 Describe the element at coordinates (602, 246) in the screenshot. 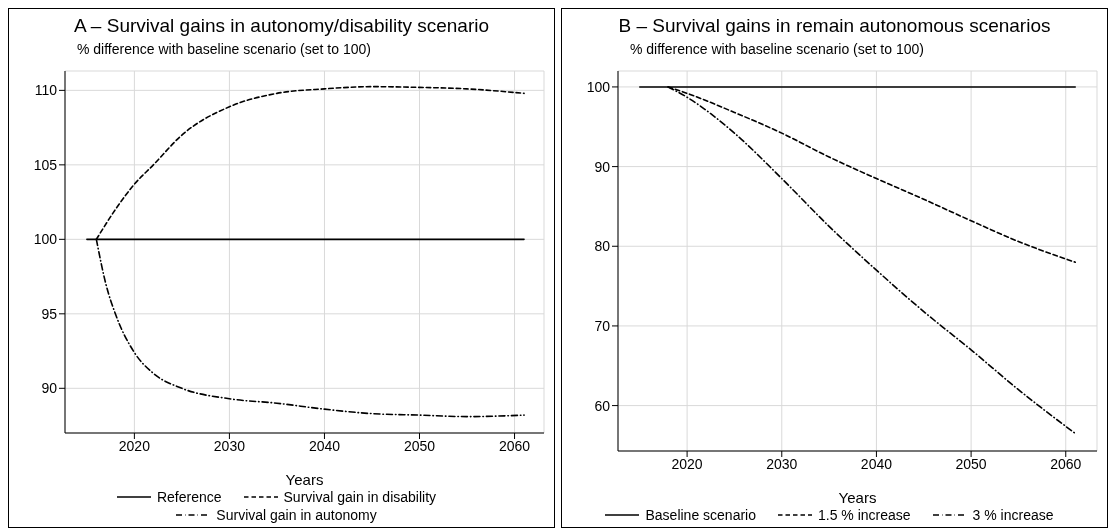

I see `y-tick-label: 80` at that location.